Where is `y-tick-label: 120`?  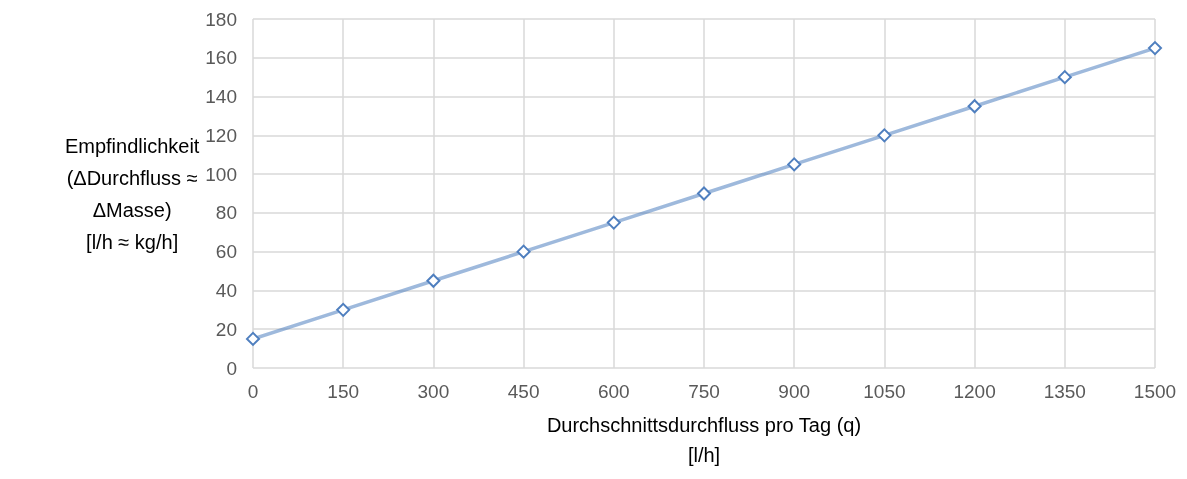
y-tick-label: 120 is located at coordinates (221, 135).